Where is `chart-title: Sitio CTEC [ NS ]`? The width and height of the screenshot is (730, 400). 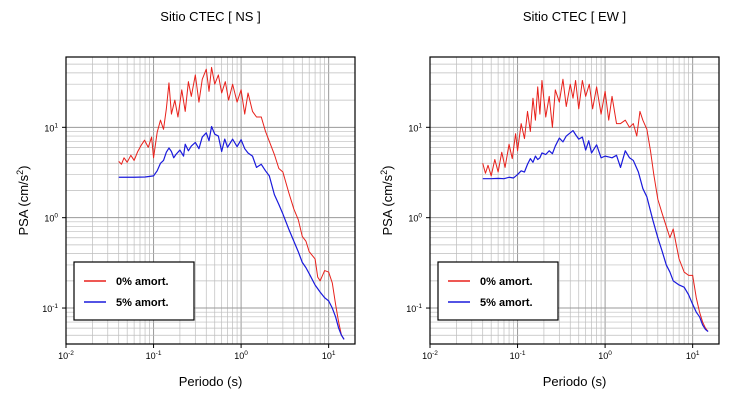 chart-title: Sitio CTEC [ NS ] is located at coordinates (210, 16).